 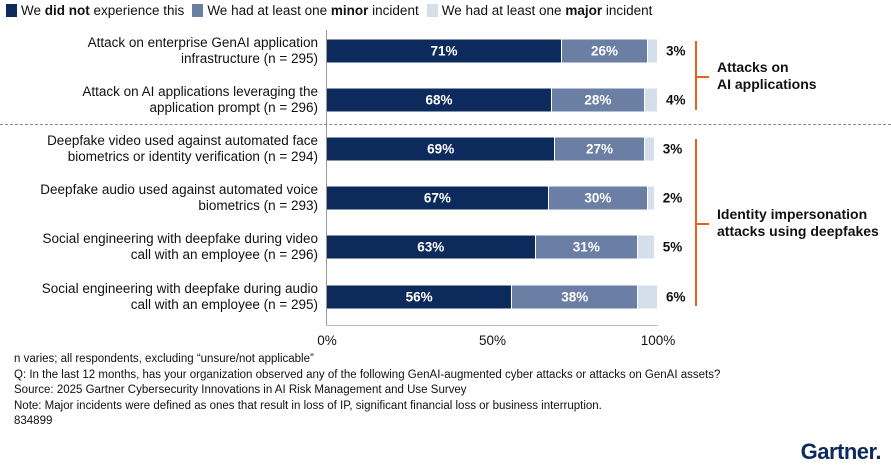 What do you see at coordinates (605, 51) in the screenshot?
I see `bar-segment-minor: 26%` at bounding box center [605, 51].